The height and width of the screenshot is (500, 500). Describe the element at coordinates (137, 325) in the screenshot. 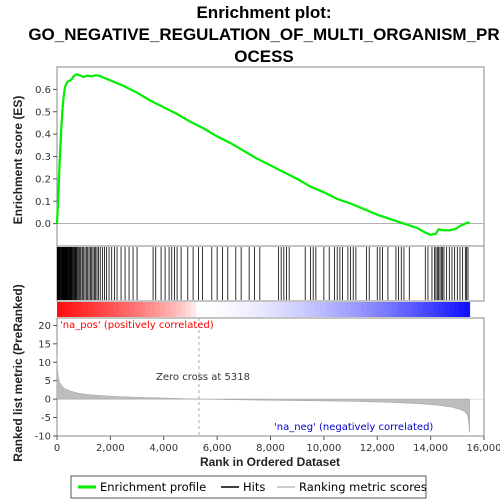

I see `na-pos-label: 'na_pos' (positively correlated)` at that location.